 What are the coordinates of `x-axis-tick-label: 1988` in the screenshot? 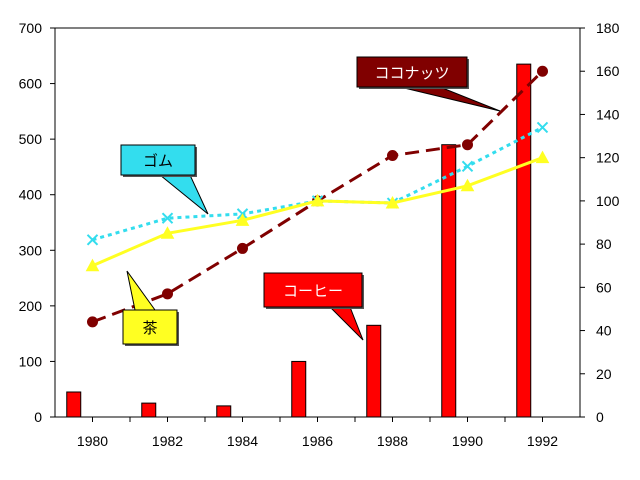 It's located at (392, 441).